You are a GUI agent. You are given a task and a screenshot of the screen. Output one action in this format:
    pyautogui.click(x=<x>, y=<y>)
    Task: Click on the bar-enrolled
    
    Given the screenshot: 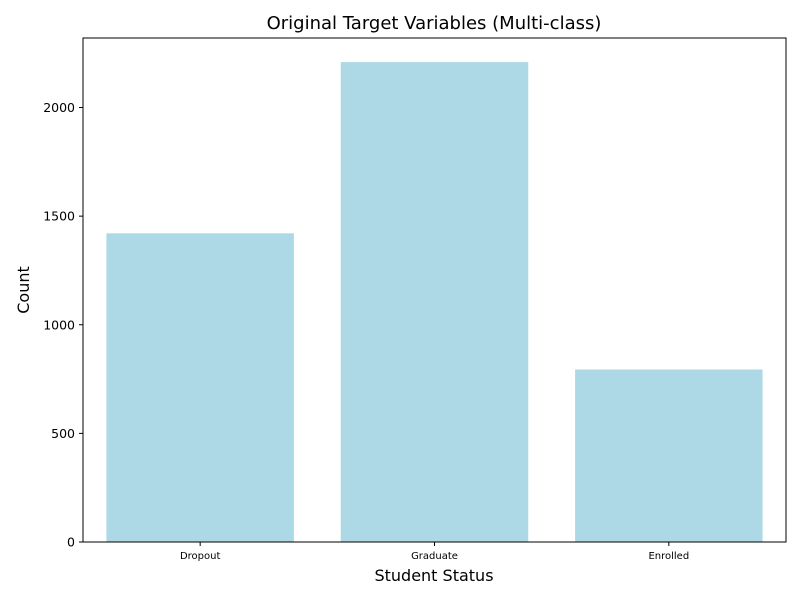 What is the action you would take?
    pyautogui.click(x=669, y=455)
    